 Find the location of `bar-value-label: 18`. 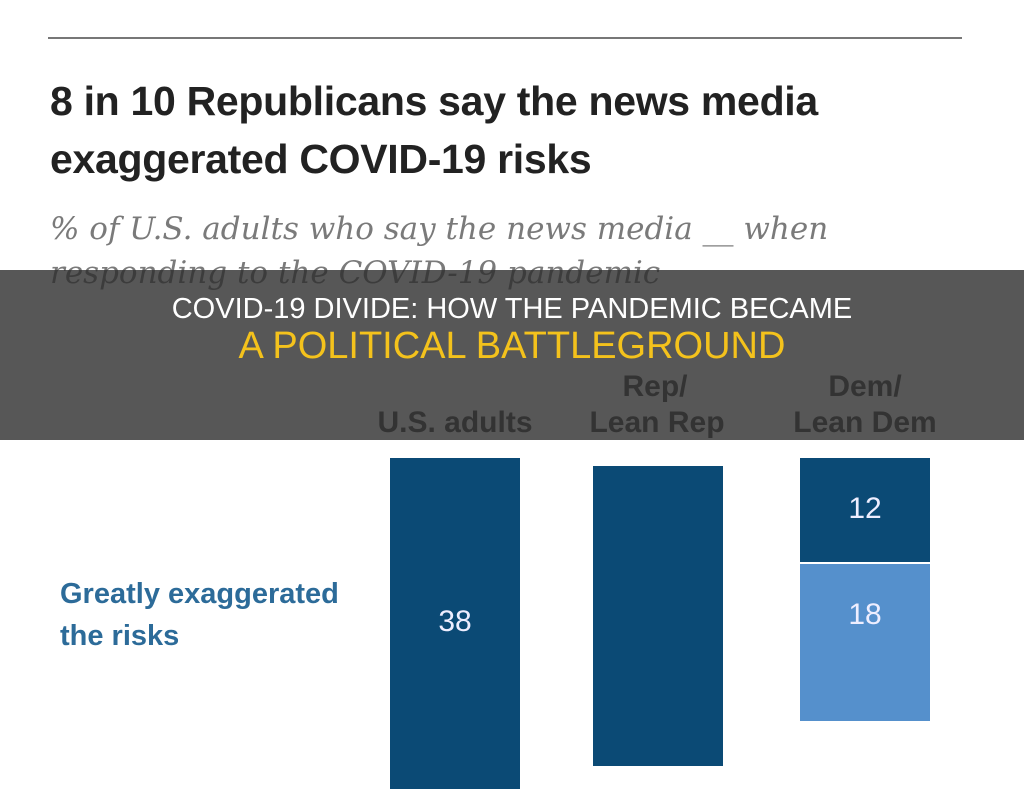

bar-value-label: 18 is located at coordinates (865, 615).